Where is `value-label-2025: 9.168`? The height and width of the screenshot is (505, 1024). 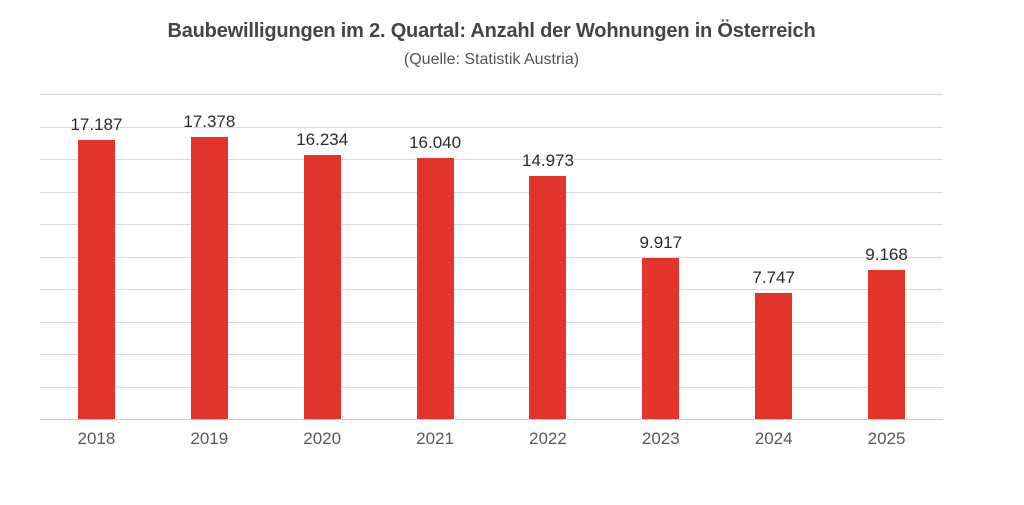
value-label-2025: 9.168 is located at coordinates (886, 255).